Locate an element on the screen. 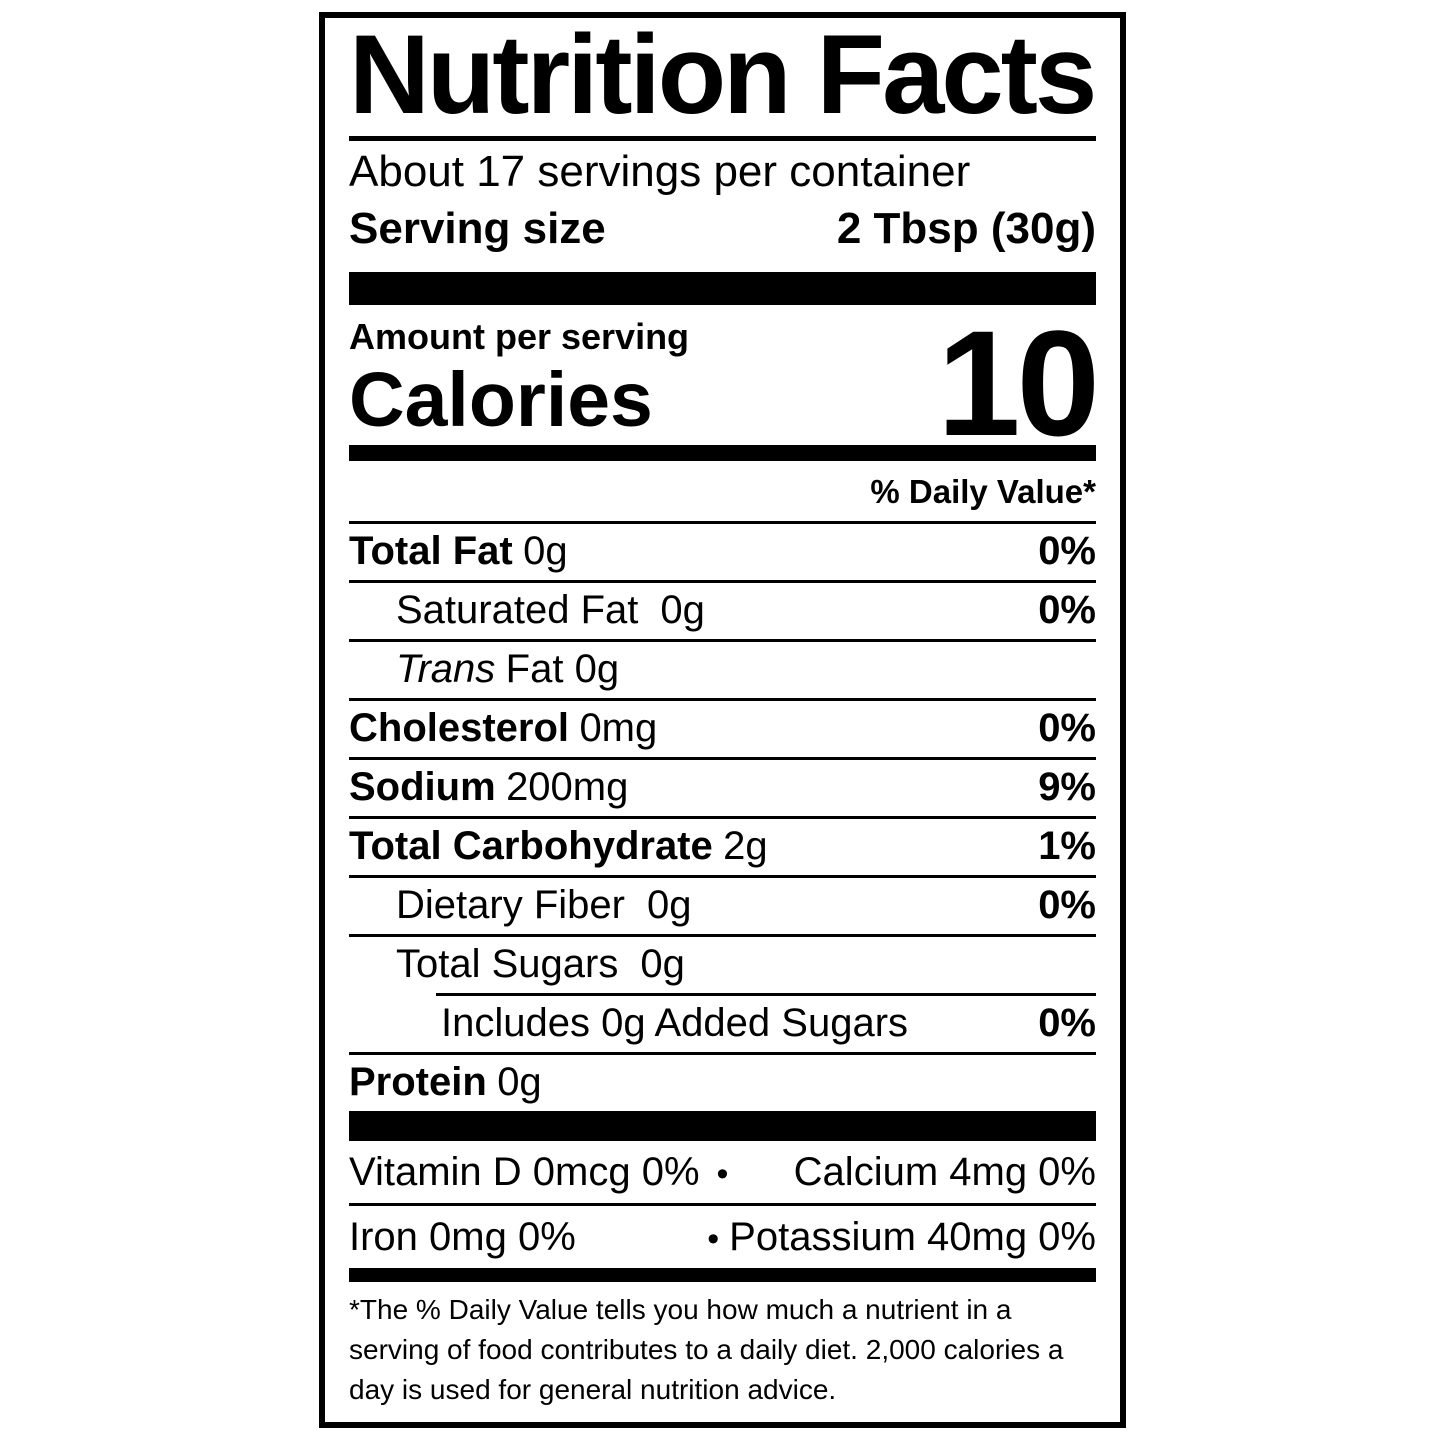 This screenshot has height=1445, width=1445. nutrient-name: Total Sugars is located at coordinates (507, 964).